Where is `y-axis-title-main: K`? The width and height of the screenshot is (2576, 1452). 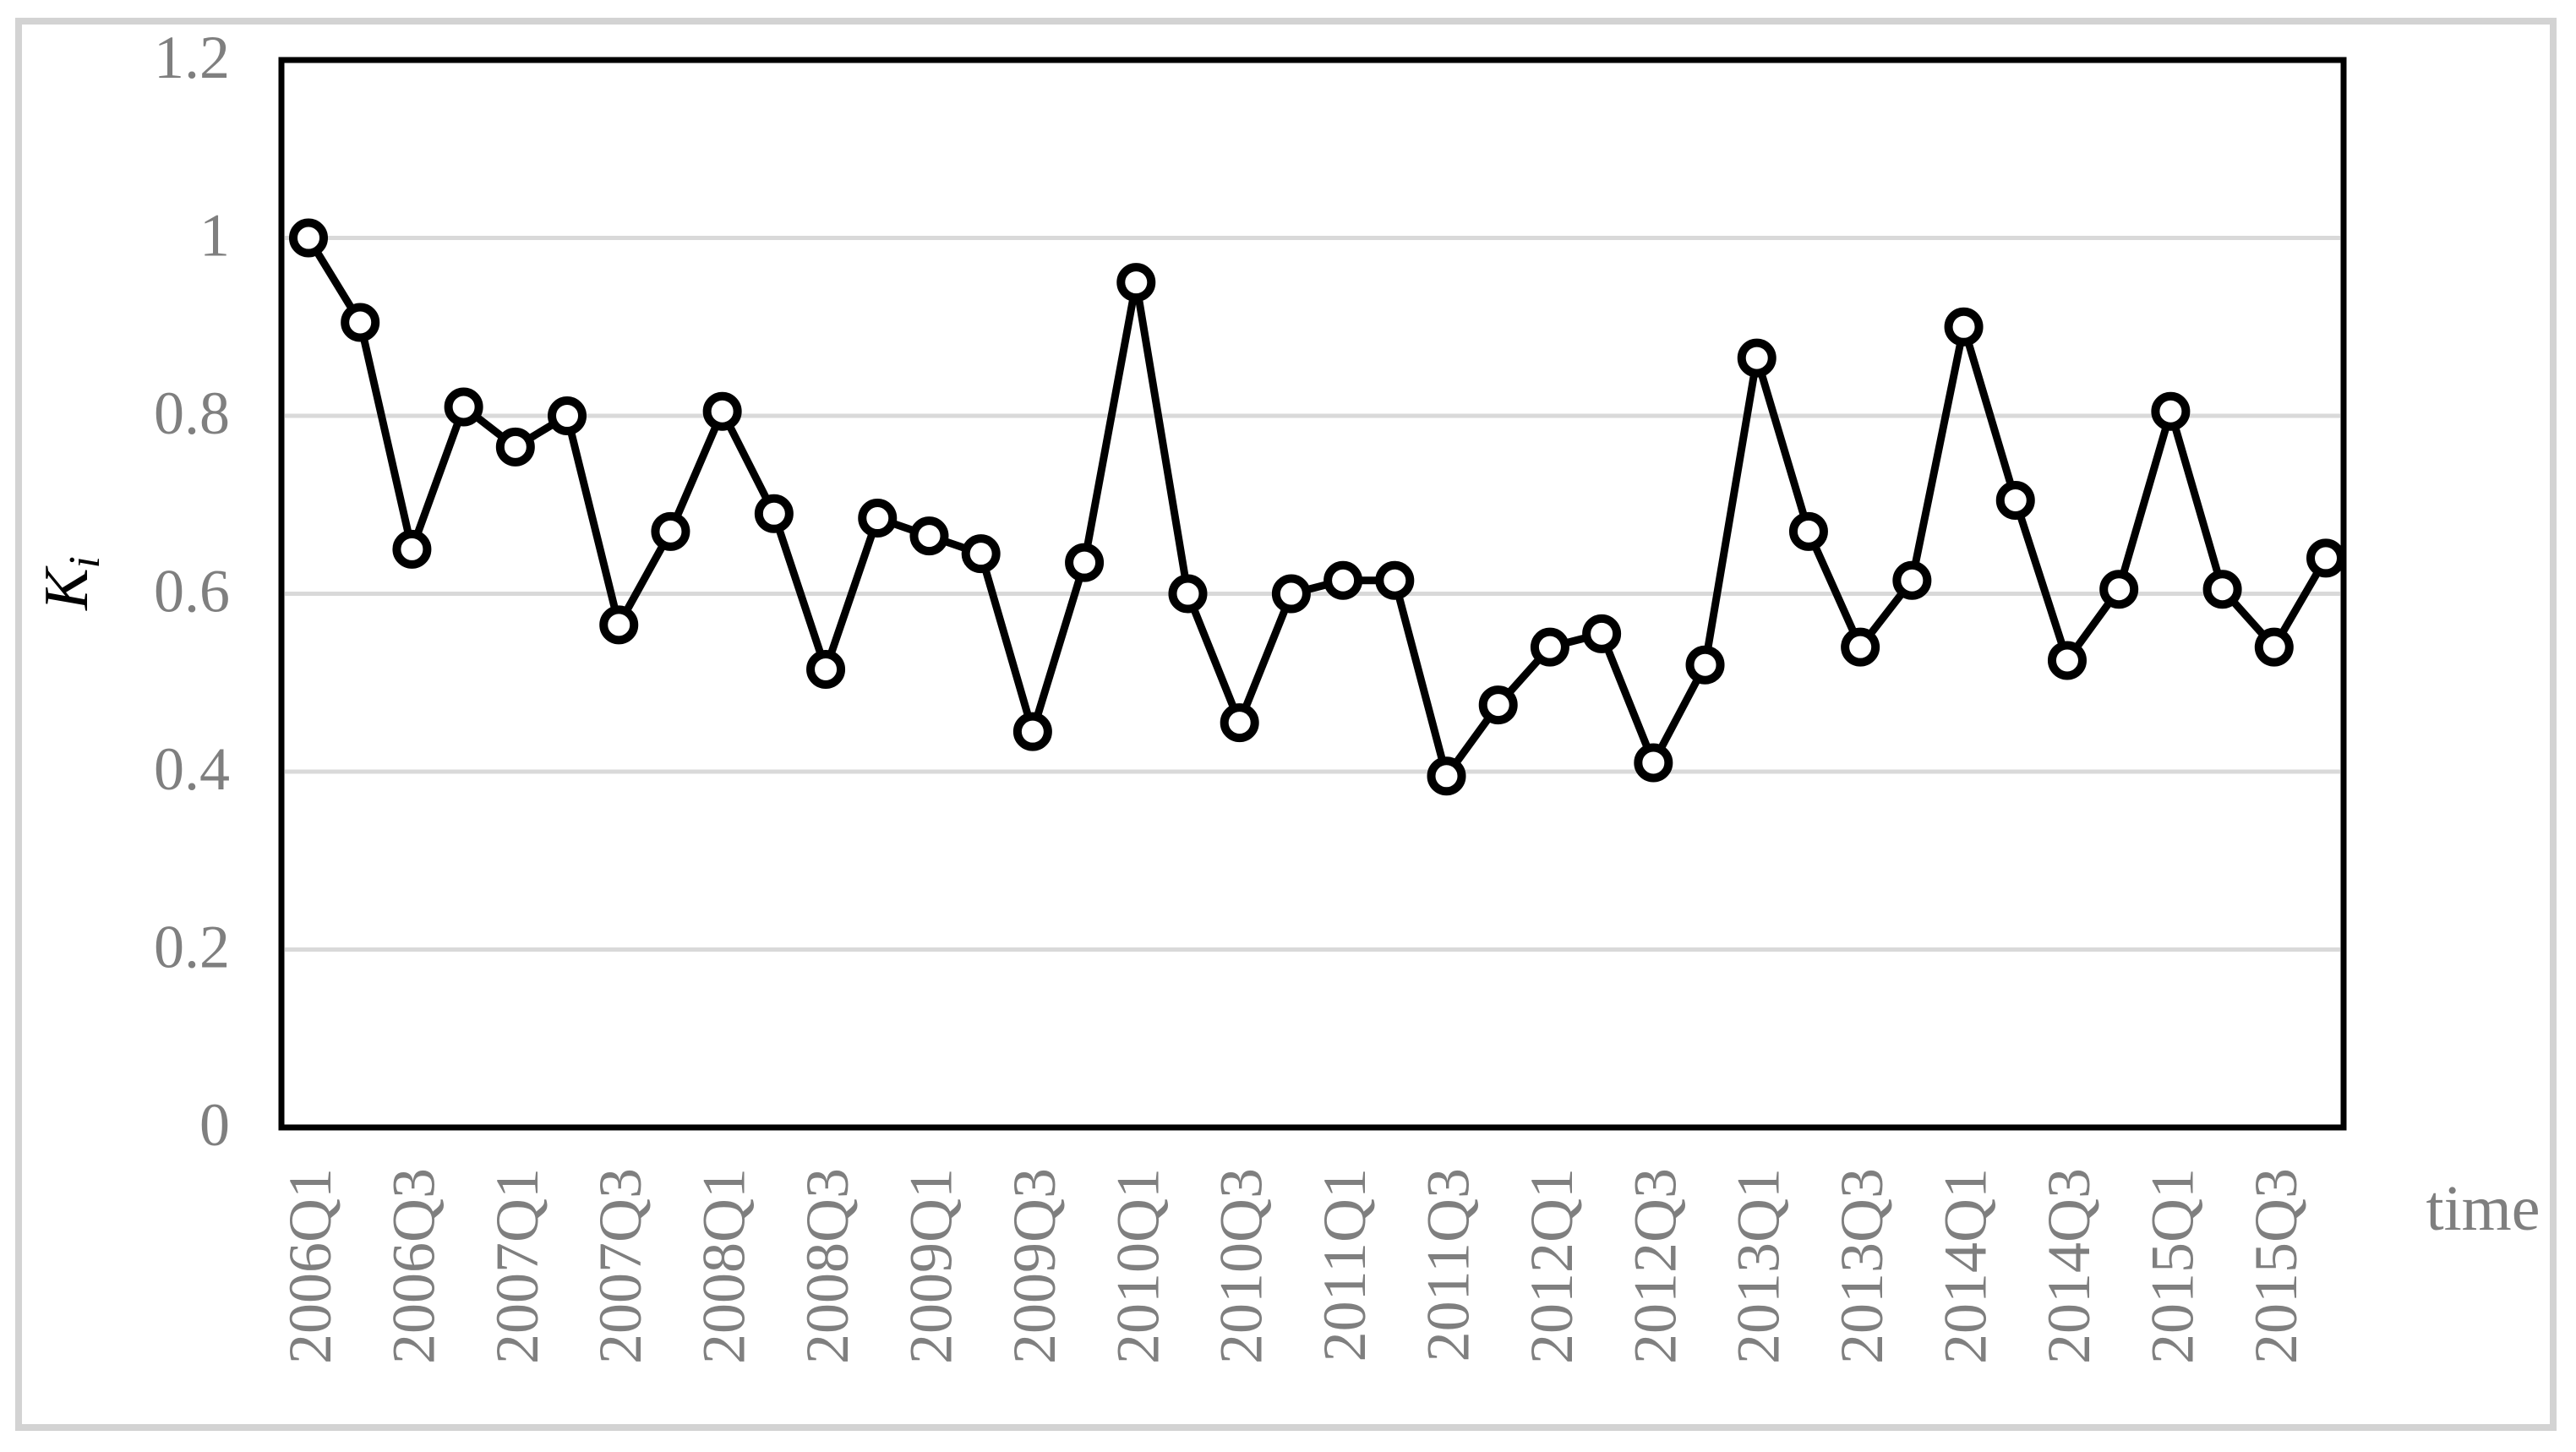 y-axis-title-main: K is located at coordinates (66, 588).